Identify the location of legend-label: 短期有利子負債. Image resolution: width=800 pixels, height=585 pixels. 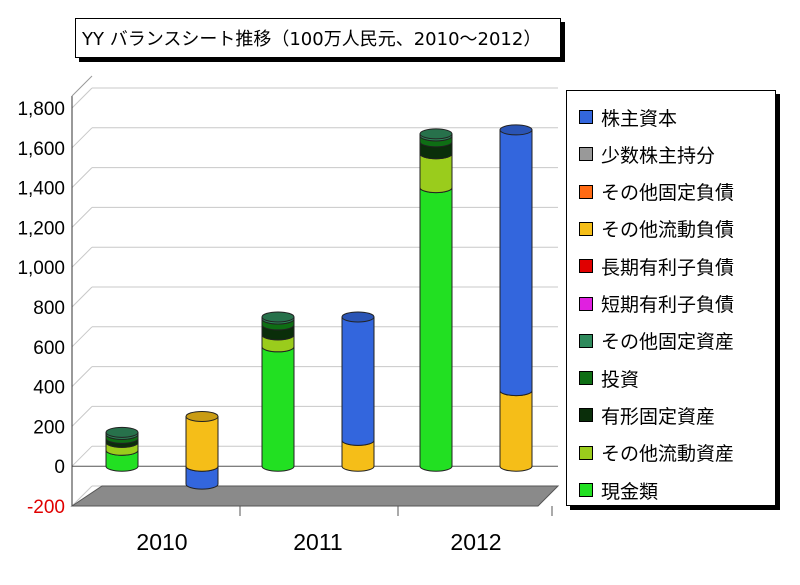
(668, 305).